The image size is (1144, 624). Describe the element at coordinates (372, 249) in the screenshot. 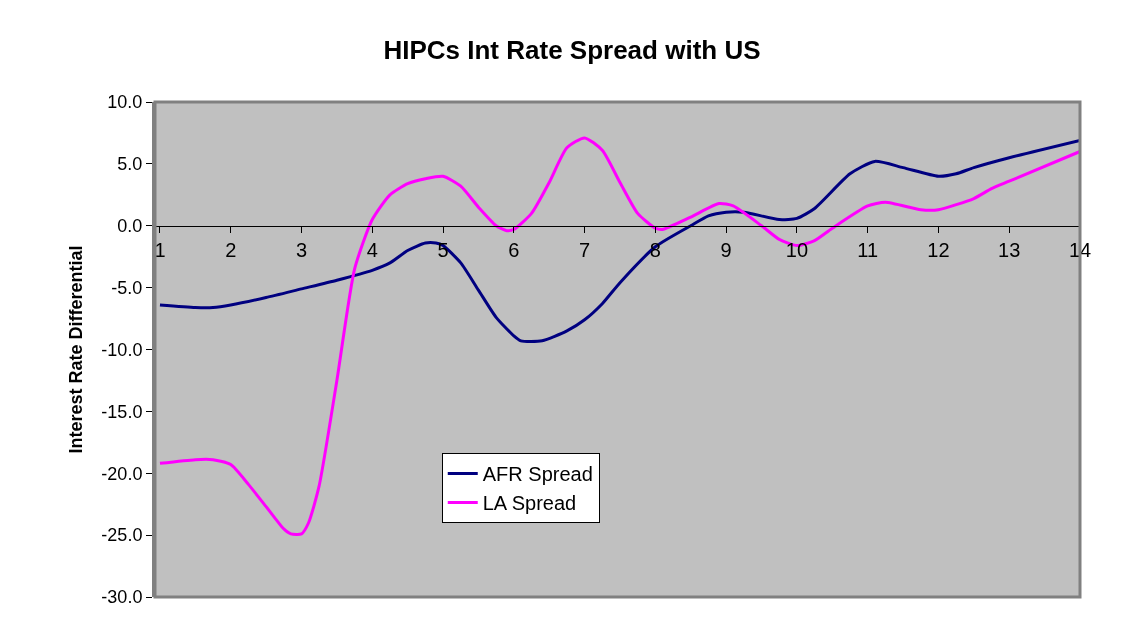

I see `x-tick-label: 4` at that location.